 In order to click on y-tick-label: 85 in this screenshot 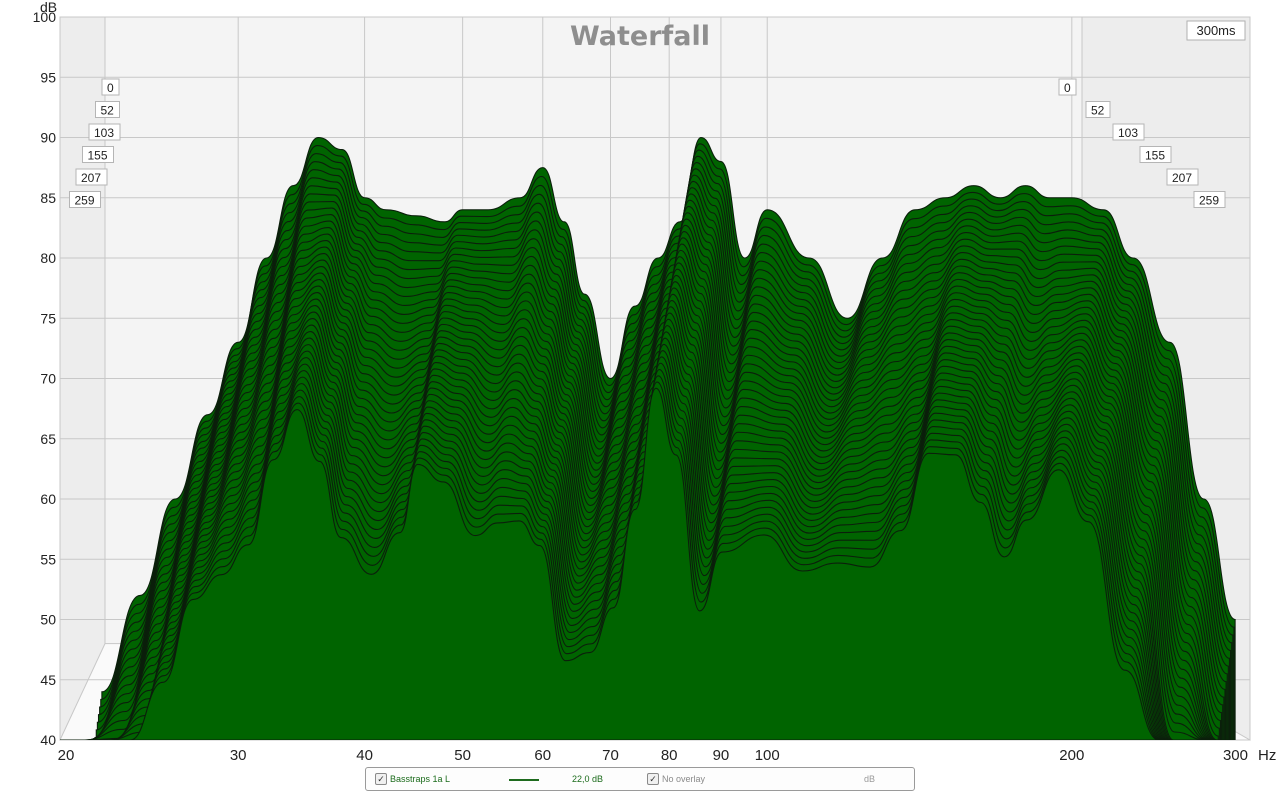, I will do `click(48, 198)`.